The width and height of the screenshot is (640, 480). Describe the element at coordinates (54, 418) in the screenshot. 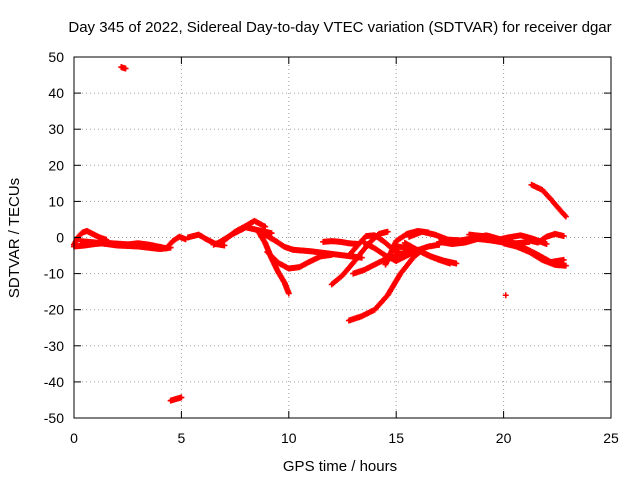

I see `y-tick-label: -50` at that location.